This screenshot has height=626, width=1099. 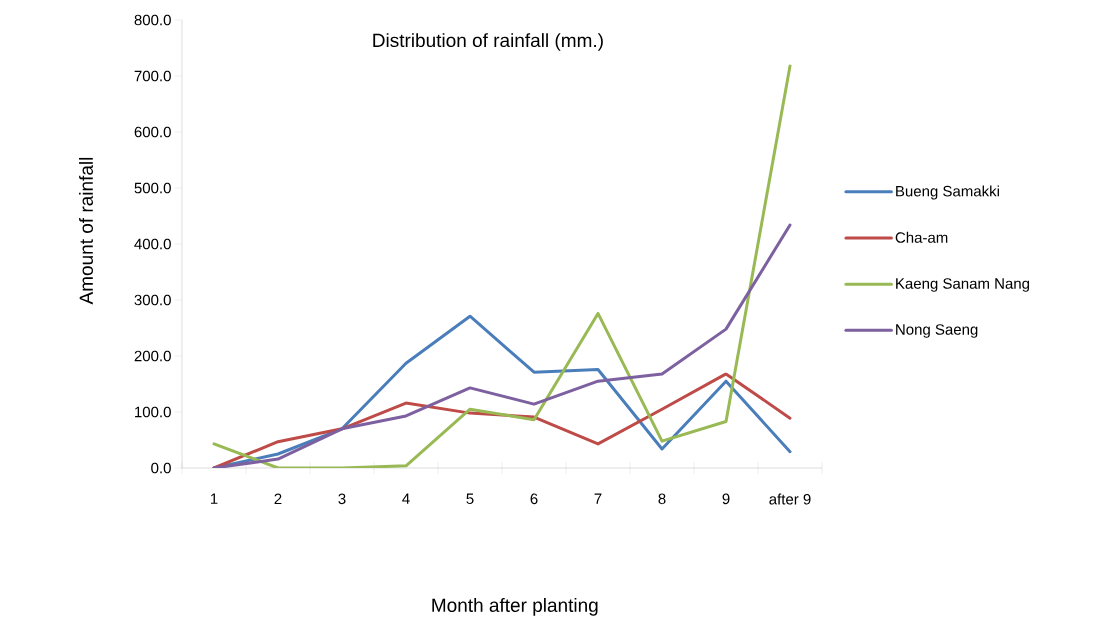 I want to click on y-tick-label: 0.0, so click(x=161, y=468).